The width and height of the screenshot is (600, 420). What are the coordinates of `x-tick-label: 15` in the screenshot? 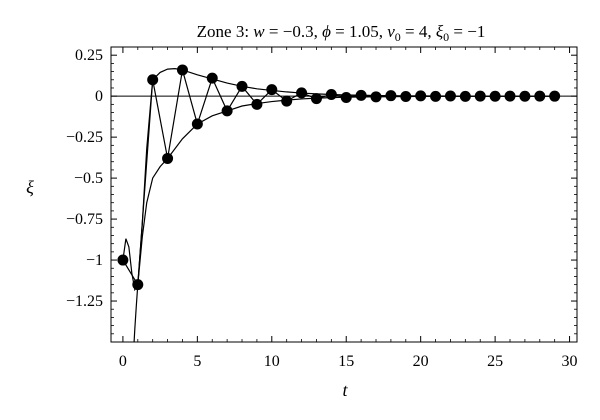 It's located at (346, 361).